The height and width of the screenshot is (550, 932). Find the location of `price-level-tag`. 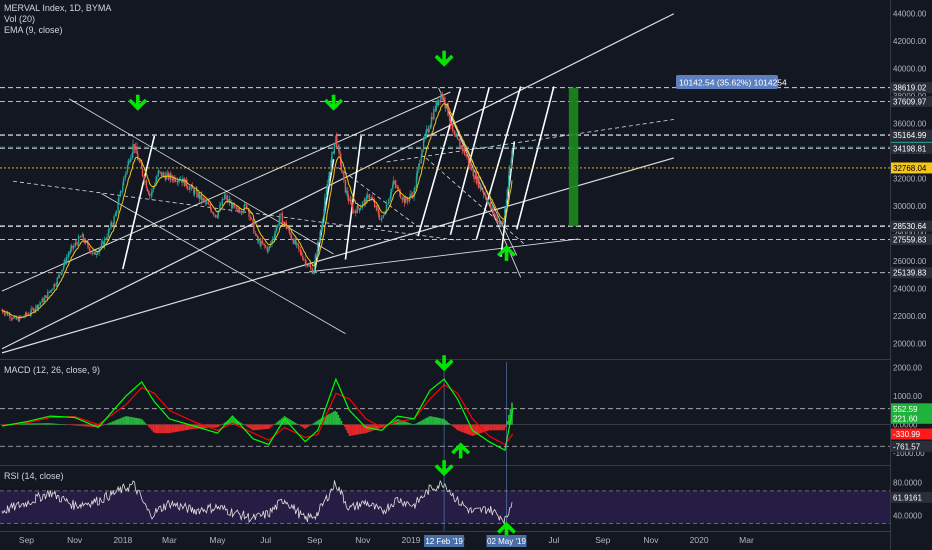

price-level-tag is located at coordinates (911, 239).